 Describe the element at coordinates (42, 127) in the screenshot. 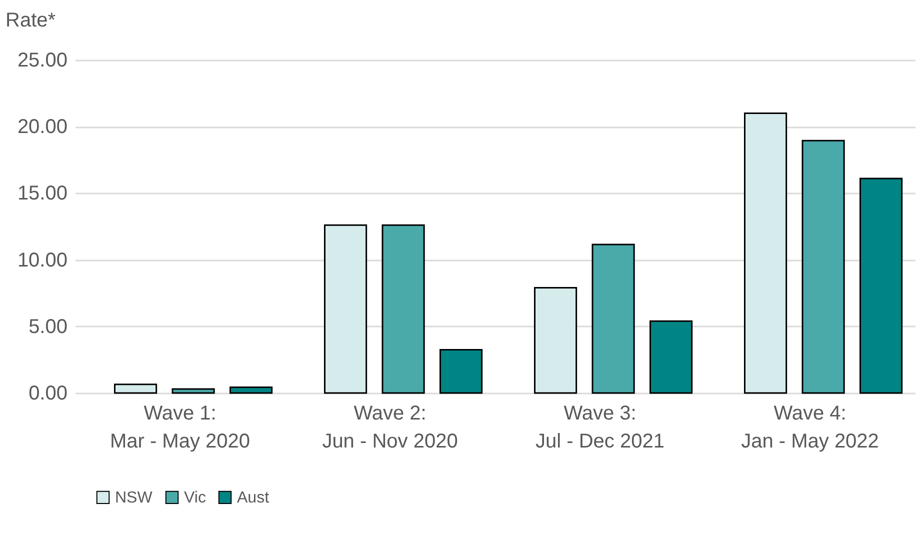

I see `y-tick-label: 20.00` at that location.